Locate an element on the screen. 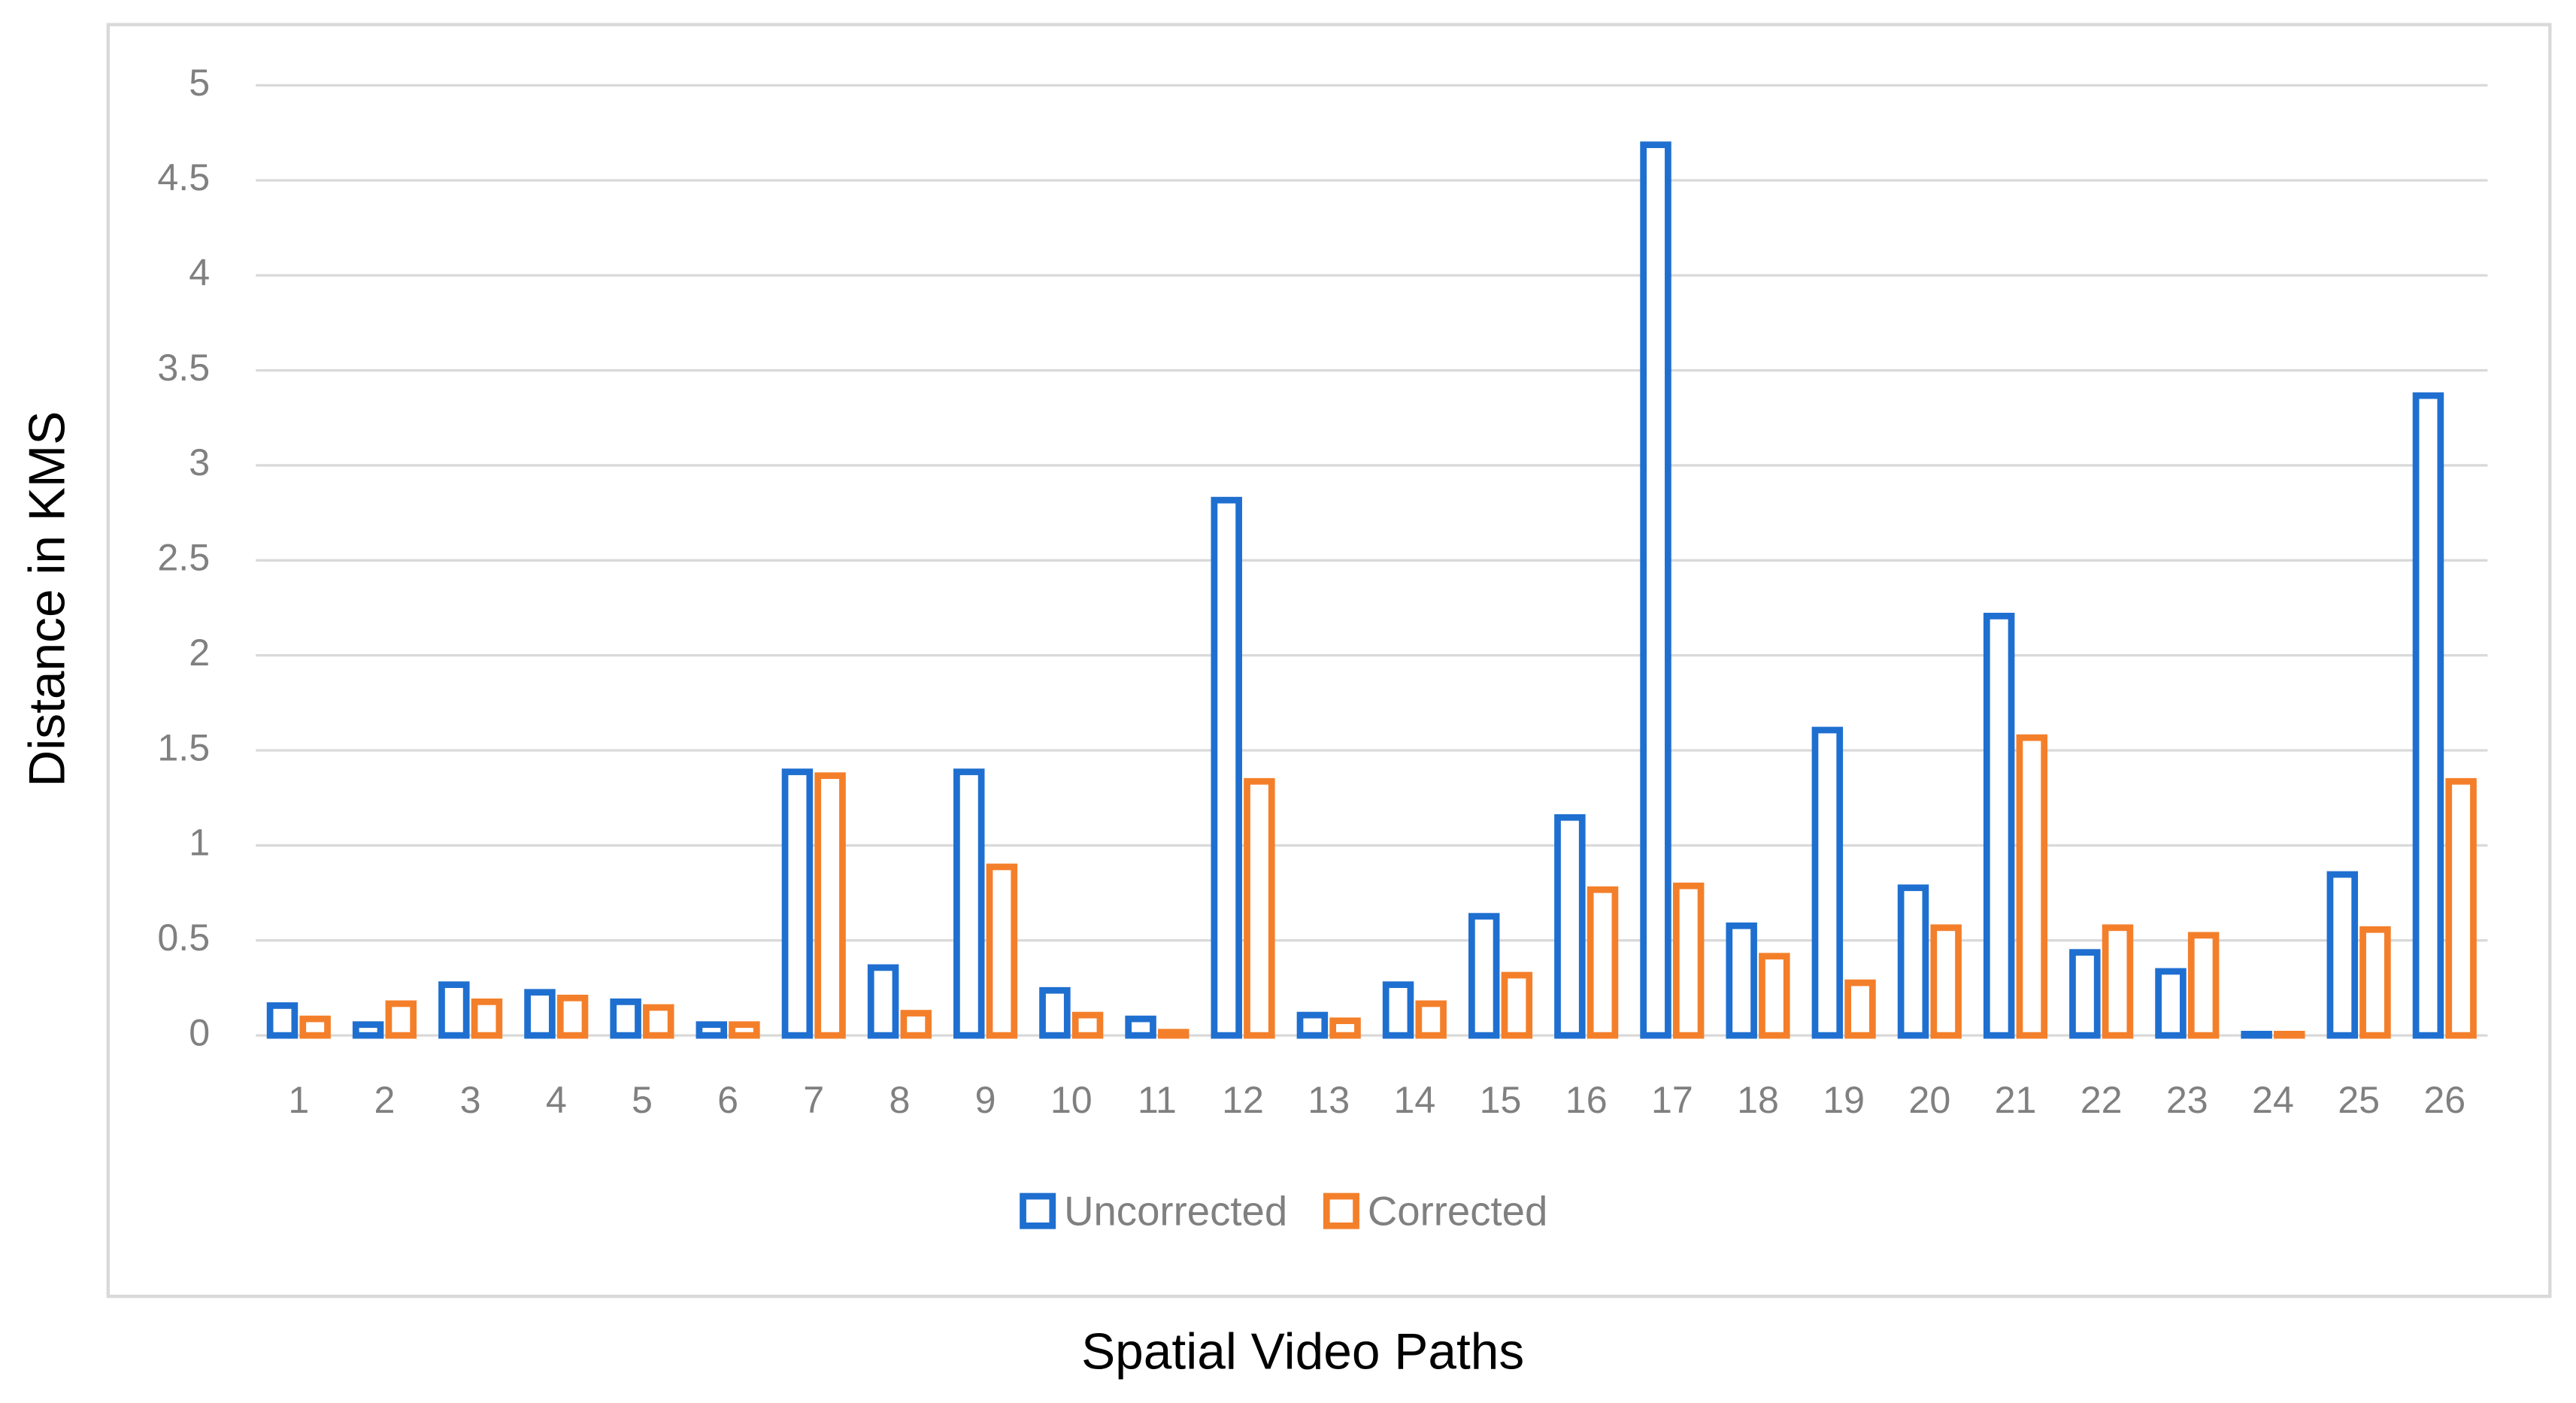 Image resolution: width=2576 pixels, height=1403 pixels. y-tick-label: 4 is located at coordinates (199, 272).